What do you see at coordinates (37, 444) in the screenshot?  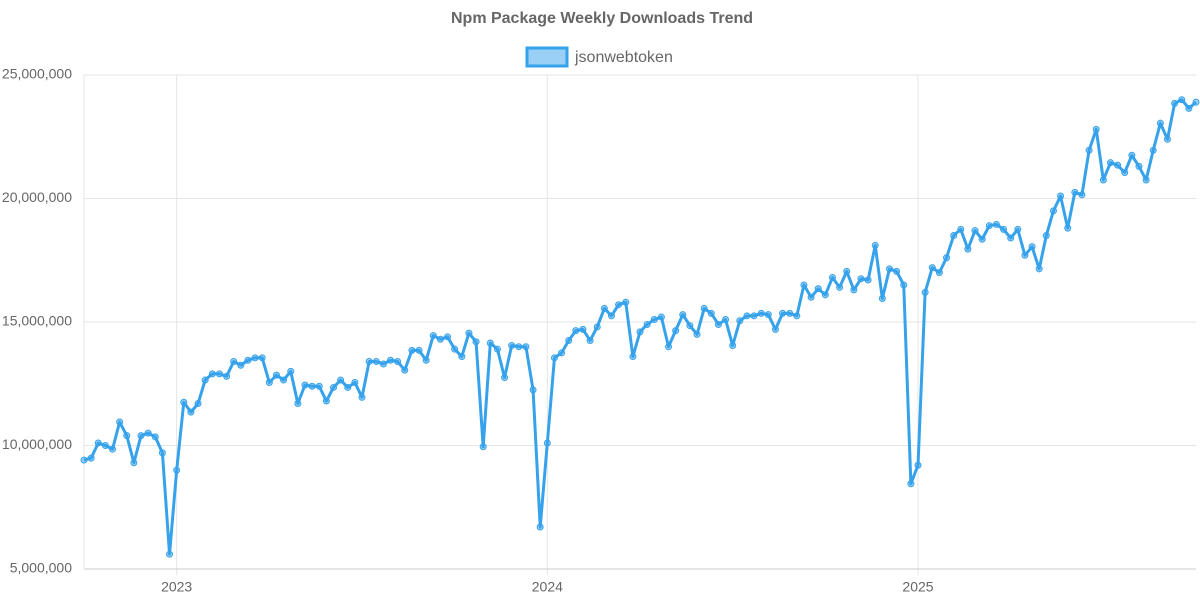 I see `y-tick-label: 10,000,000` at bounding box center [37, 444].